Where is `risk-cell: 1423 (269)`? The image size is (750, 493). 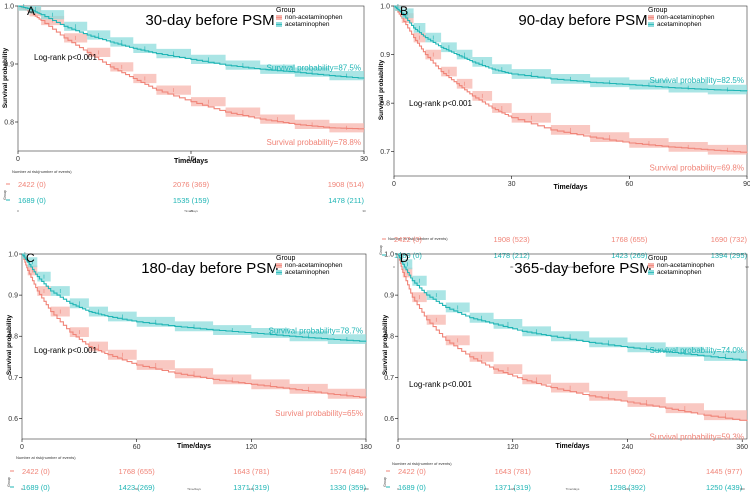 risk-cell: 1423 (269) is located at coordinates (137, 487).